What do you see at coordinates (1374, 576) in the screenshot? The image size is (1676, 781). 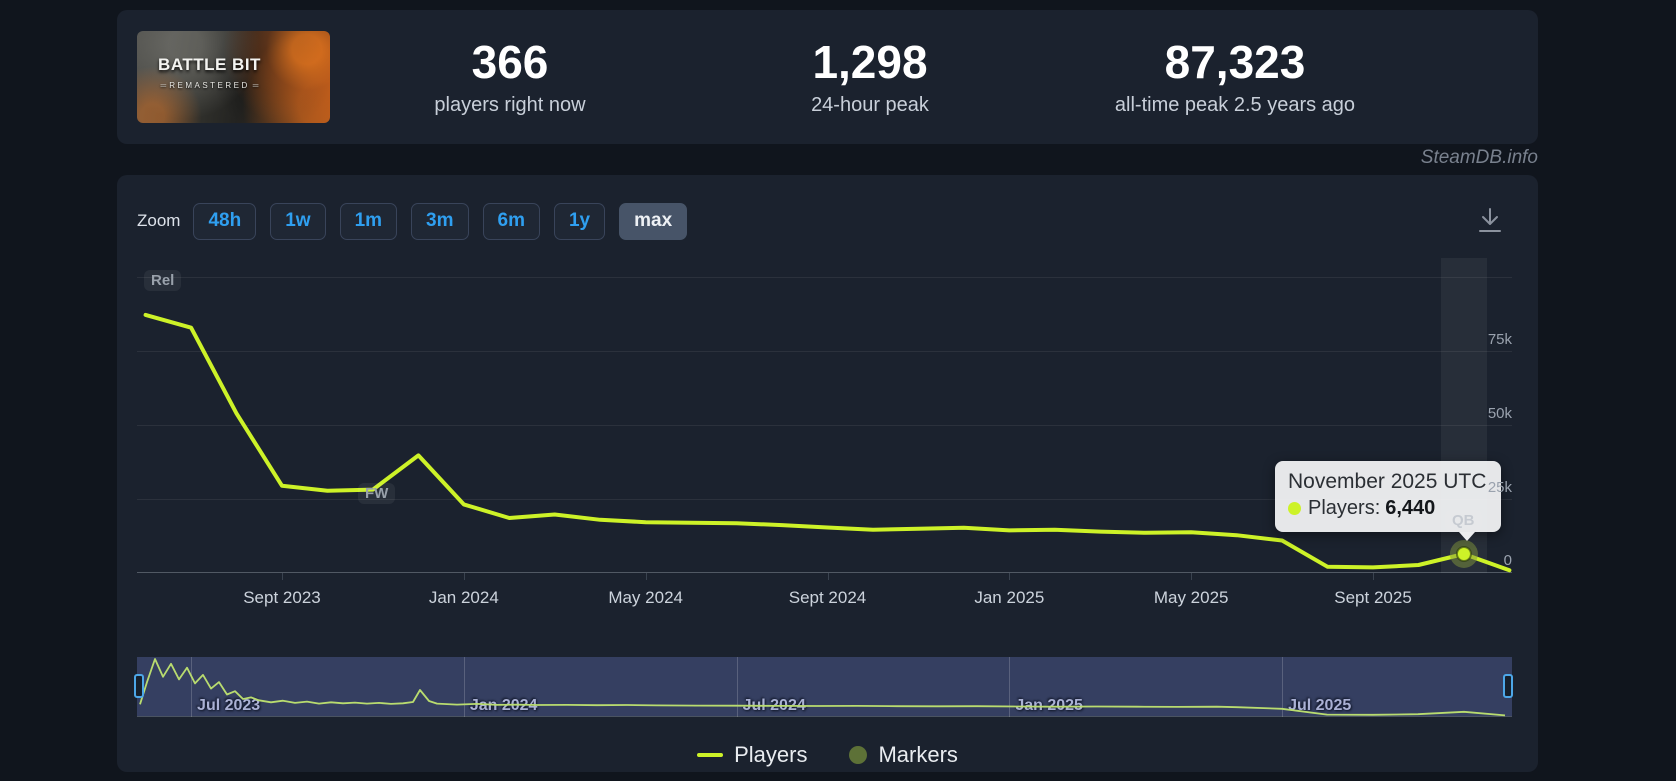 I see `x-axis-tick-Sept 2025` at bounding box center [1374, 576].